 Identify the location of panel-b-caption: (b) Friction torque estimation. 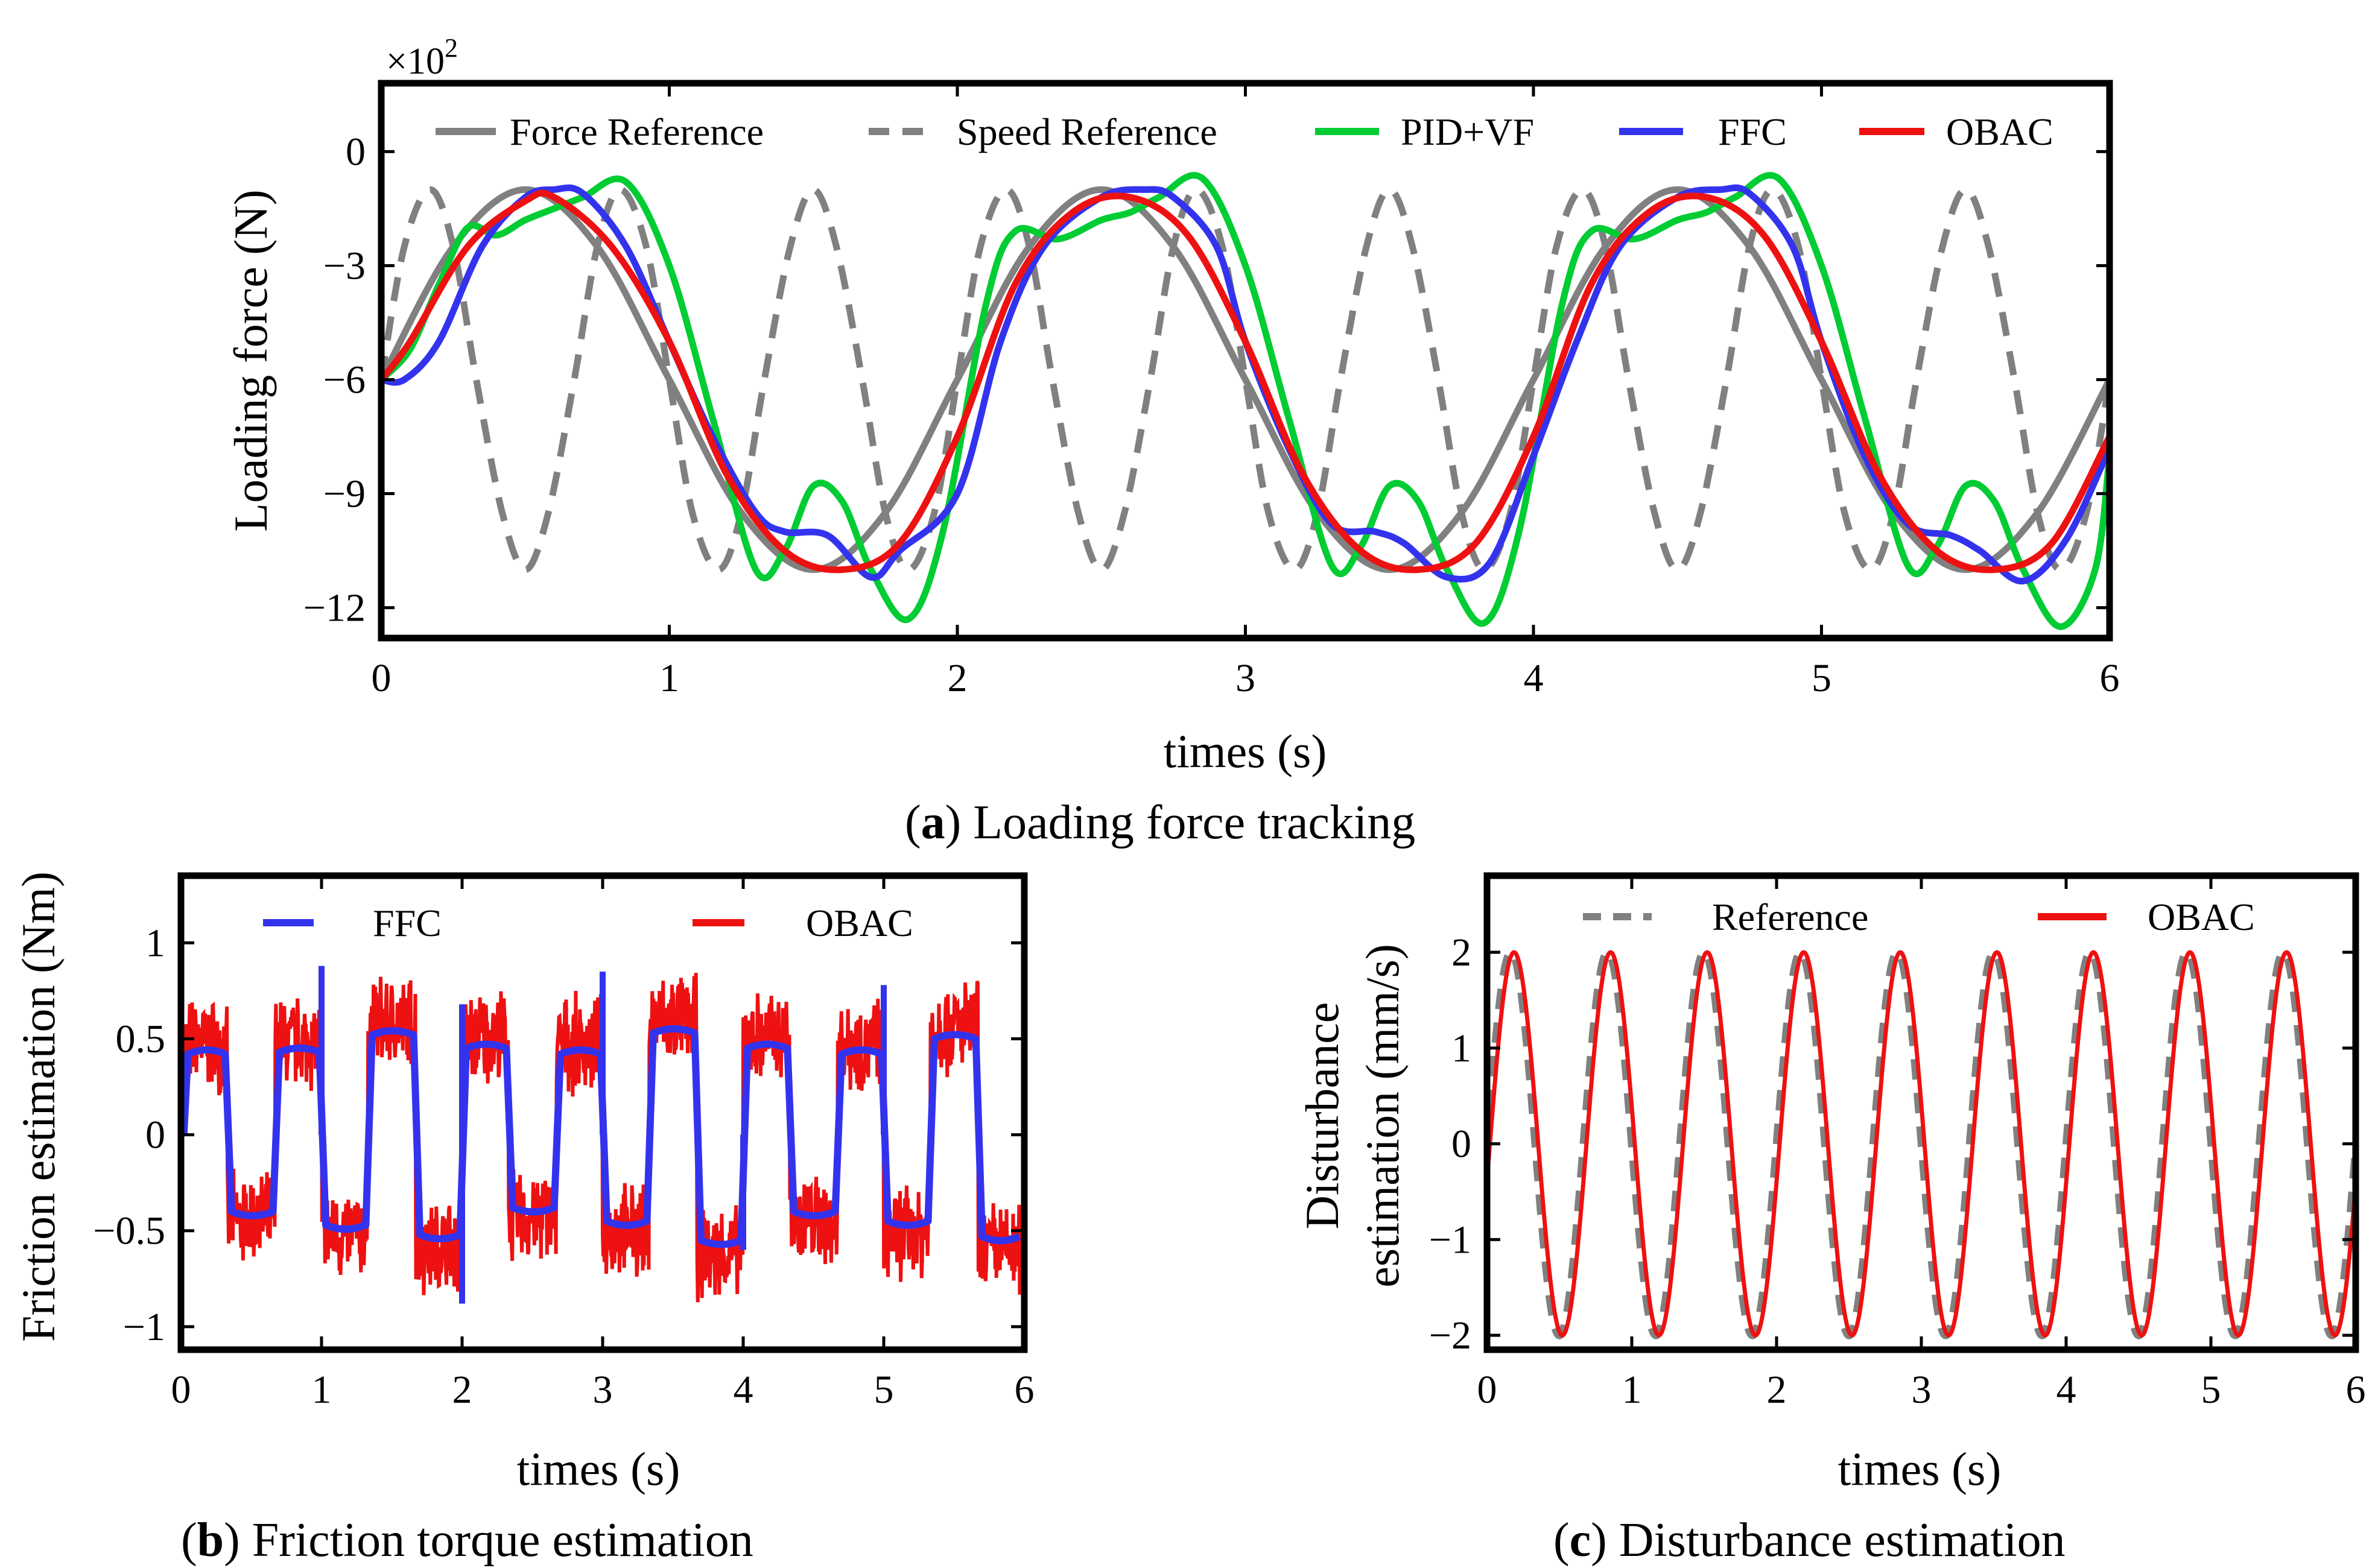
(467, 1540).